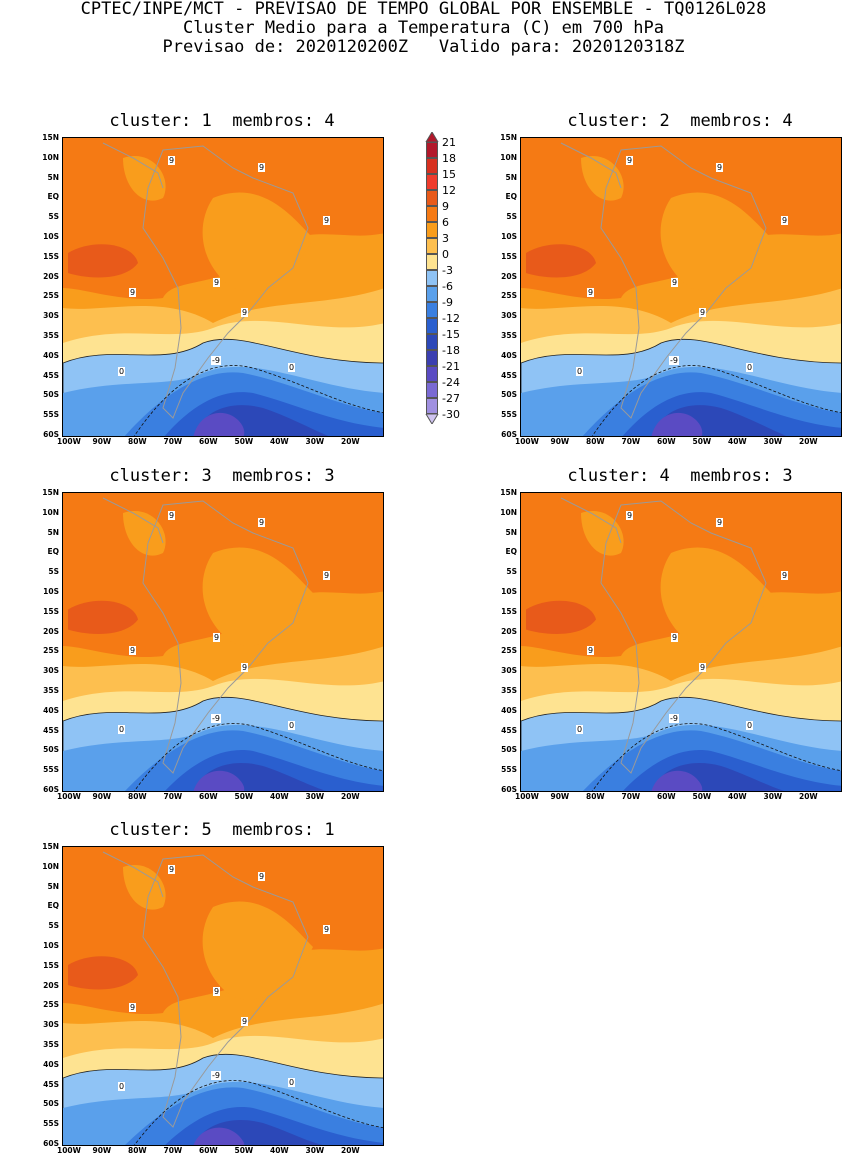  What do you see at coordinates (223, 287) in the screenshot?
I see `panel-1-map: 9 9 9 9 9 9 0 0 -9` at bounding box center [223, 287].